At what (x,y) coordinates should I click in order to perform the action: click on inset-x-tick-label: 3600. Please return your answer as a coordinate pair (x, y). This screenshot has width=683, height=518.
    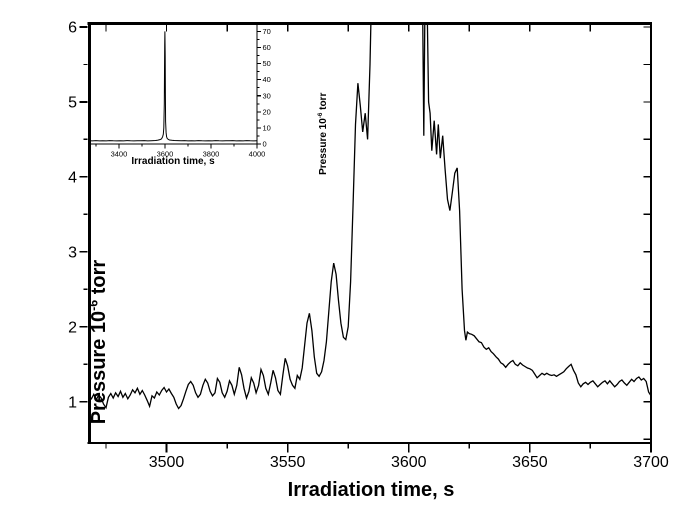
    Looking at the image, I should click on (165, 154).